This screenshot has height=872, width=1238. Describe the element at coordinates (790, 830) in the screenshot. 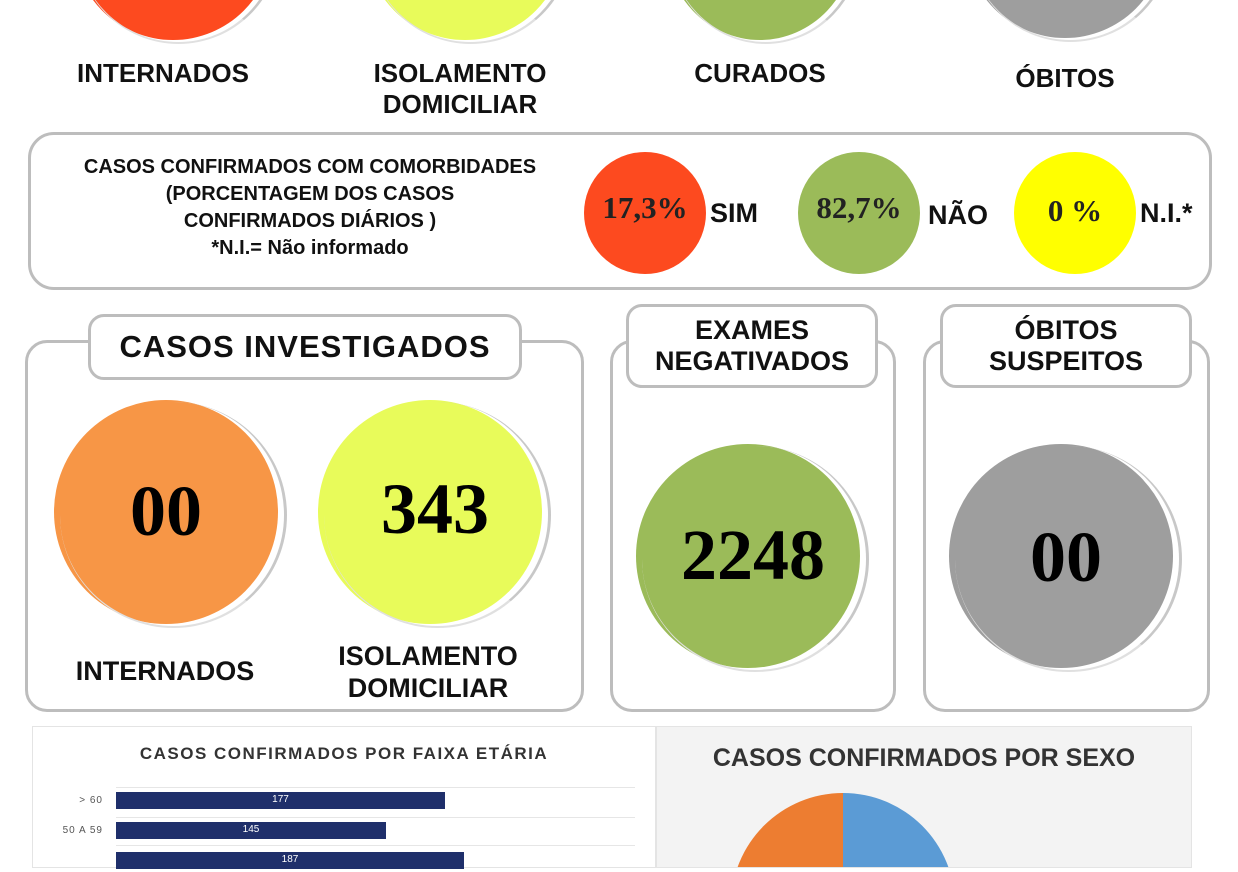

I see `pie-slice-orange` at that location.